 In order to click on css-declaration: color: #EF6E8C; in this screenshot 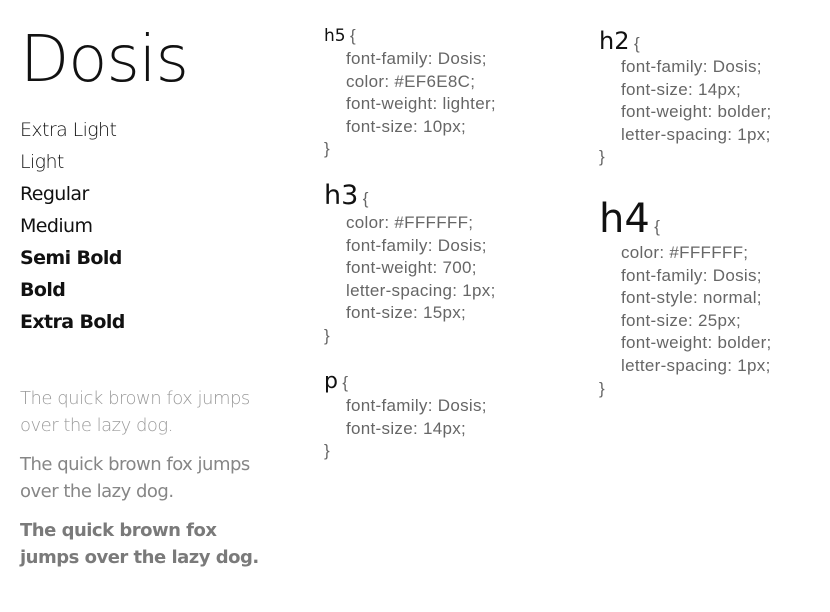, I will do `click(411, 81)`.